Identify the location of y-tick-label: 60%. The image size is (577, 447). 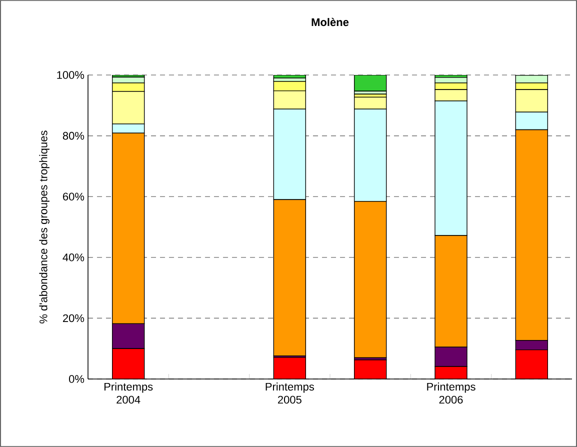
(73, 196).